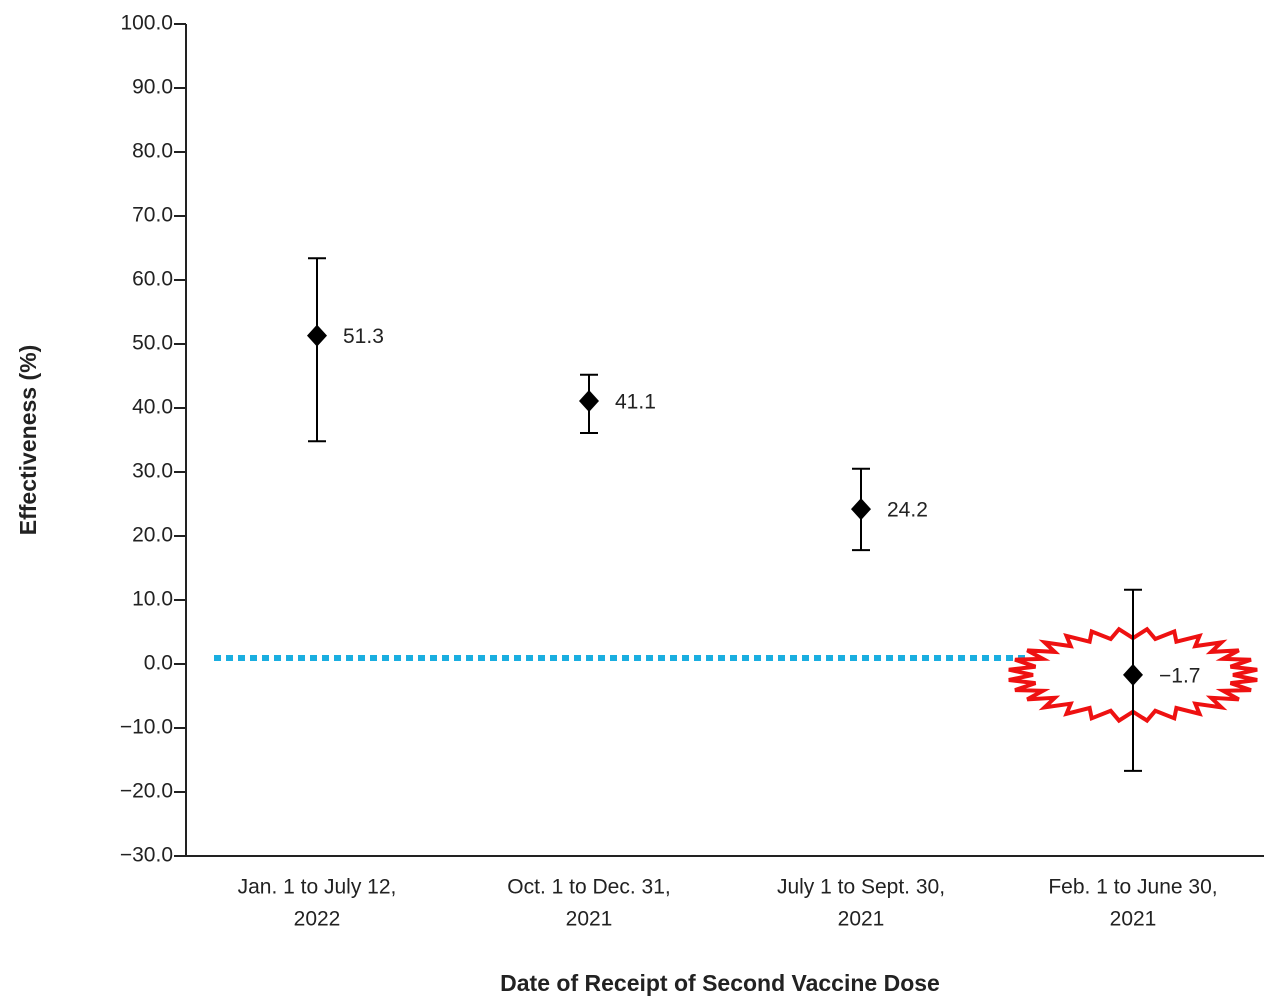  What do you see at coordinates (363, 336) in the screenshot?
I see `data-label: 51.3` at bounding box center [363, 336].